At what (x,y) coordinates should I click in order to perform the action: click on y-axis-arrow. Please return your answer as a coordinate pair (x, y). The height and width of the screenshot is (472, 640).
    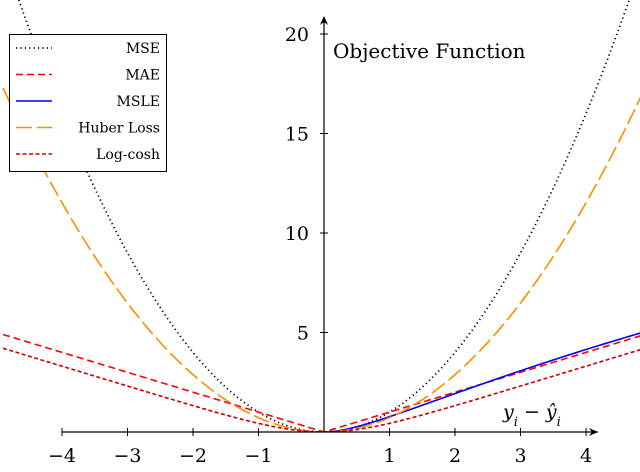
    Looking at the image, I should click on (324, 20).